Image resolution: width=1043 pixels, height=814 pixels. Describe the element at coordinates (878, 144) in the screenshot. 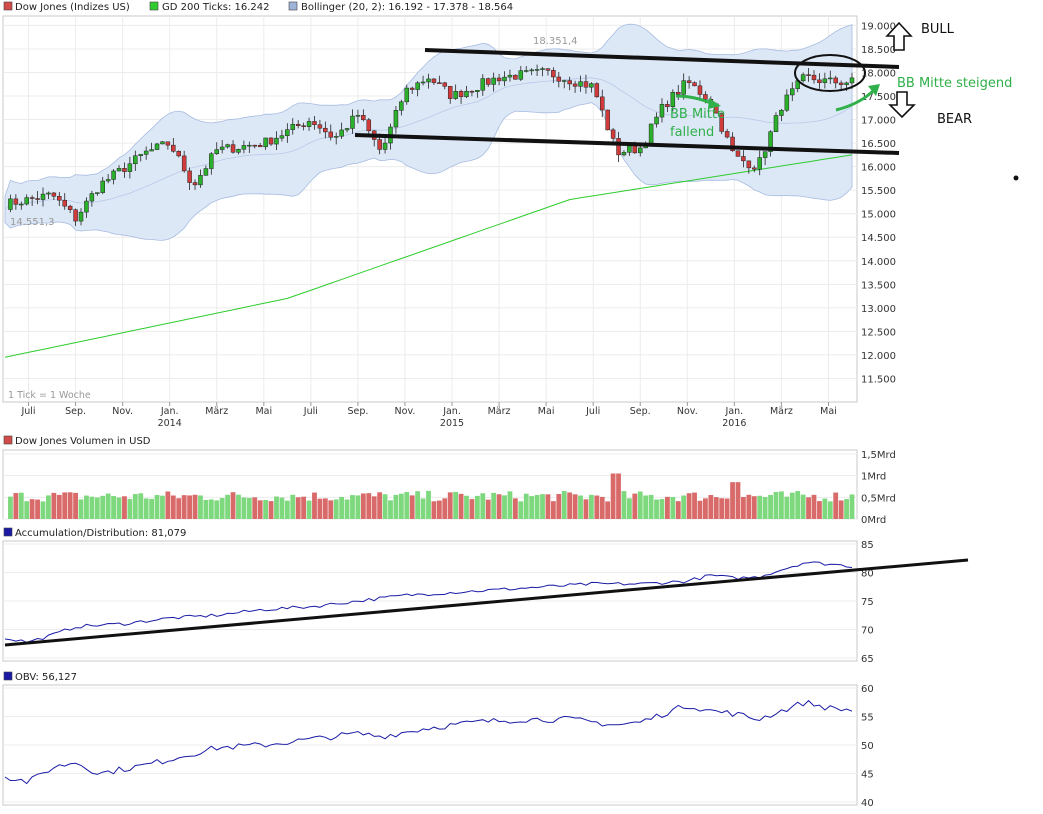

I see `price-y-tick-label: 16.500` at that location.